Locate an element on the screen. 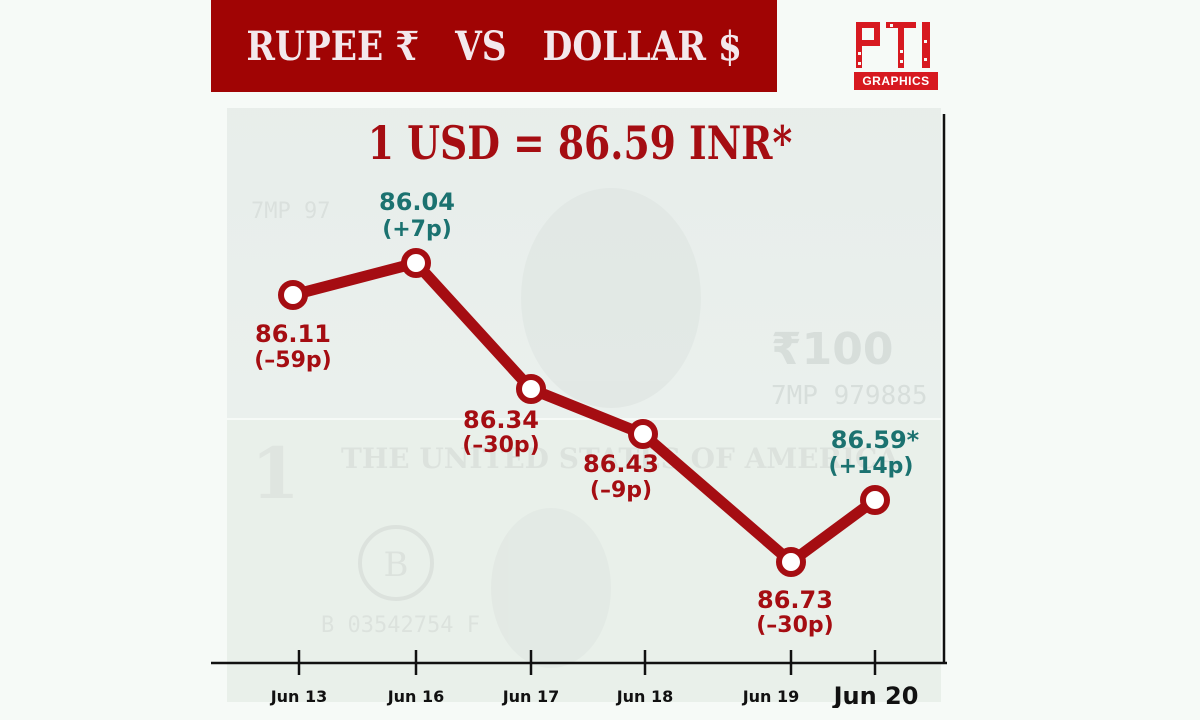 This screenshot has width=1200, height=720. data-point-jun13 is located at coordinates (293, 295).